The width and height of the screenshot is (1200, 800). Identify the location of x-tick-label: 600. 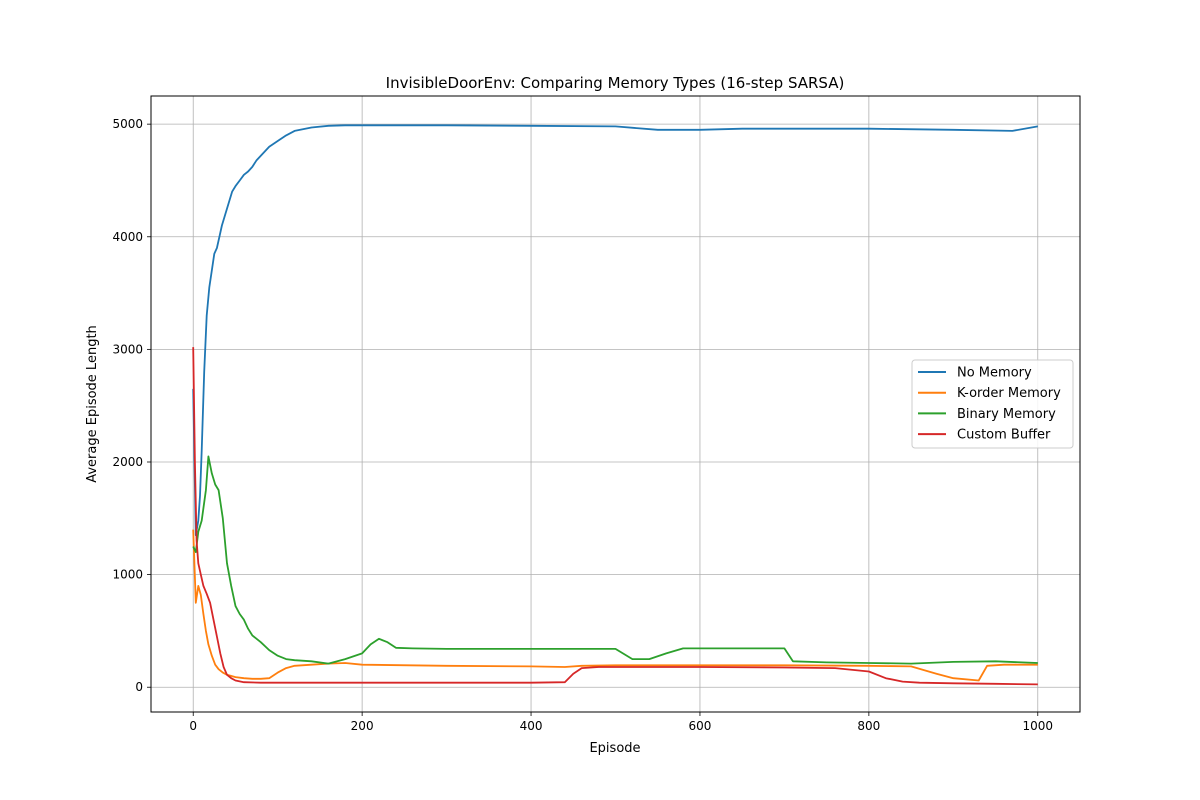
(700, 726).